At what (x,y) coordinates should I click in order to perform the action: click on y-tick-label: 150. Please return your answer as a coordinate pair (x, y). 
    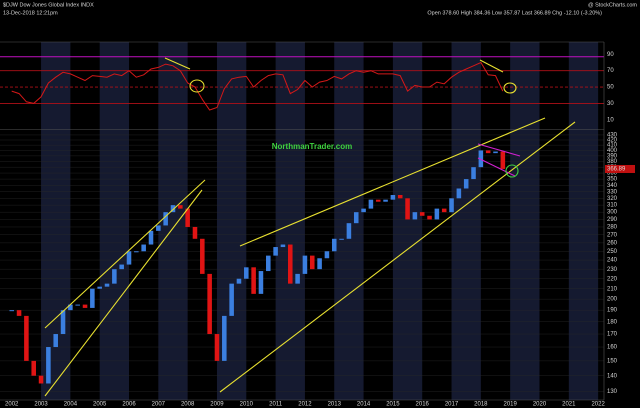
    Looking at the image, I should click on (612, 361).